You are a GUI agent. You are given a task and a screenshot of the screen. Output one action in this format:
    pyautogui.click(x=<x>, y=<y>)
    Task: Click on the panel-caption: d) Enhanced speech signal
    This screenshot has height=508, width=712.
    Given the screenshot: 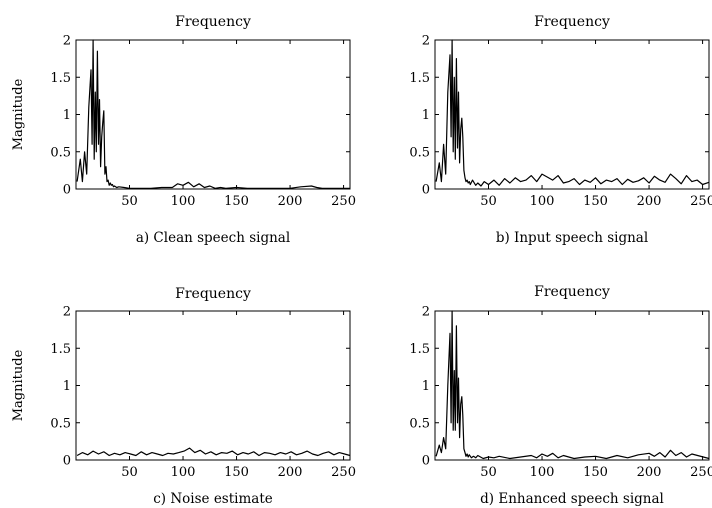 What is the action you would take?
    pyautogui.click(x=572, y=499)
    